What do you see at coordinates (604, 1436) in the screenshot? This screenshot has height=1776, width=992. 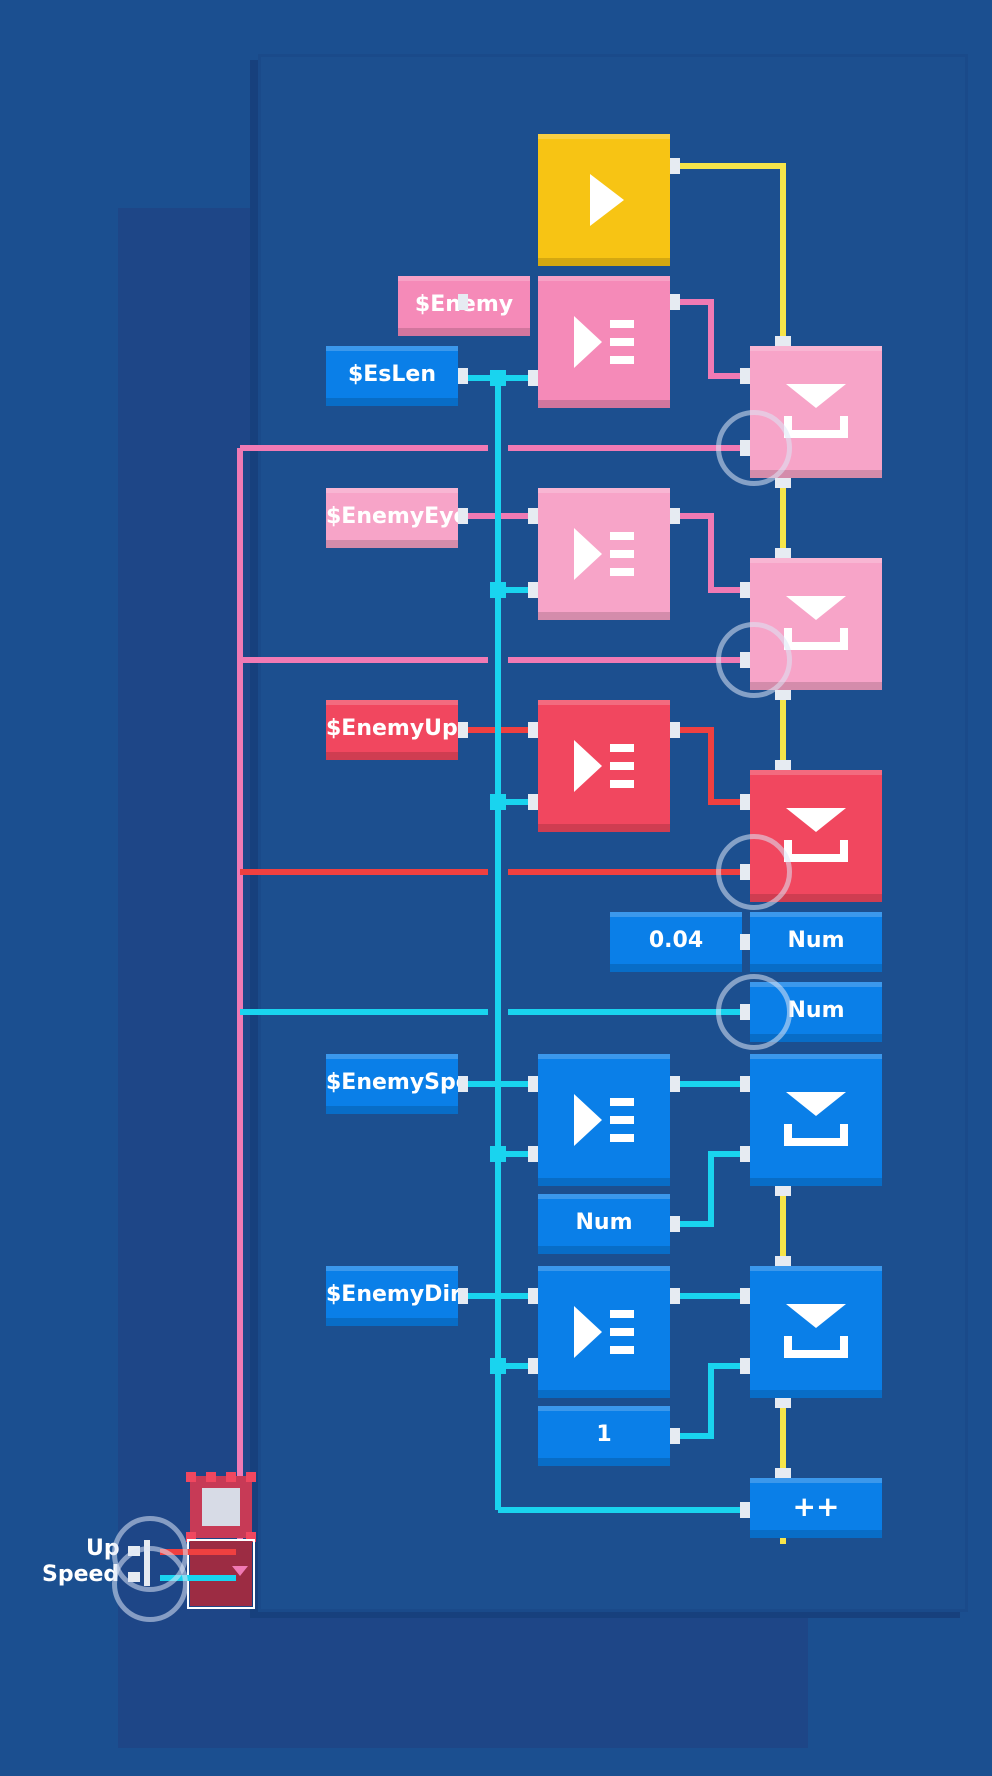 I see `number-one: 1` at bounding box center [604, 1436].